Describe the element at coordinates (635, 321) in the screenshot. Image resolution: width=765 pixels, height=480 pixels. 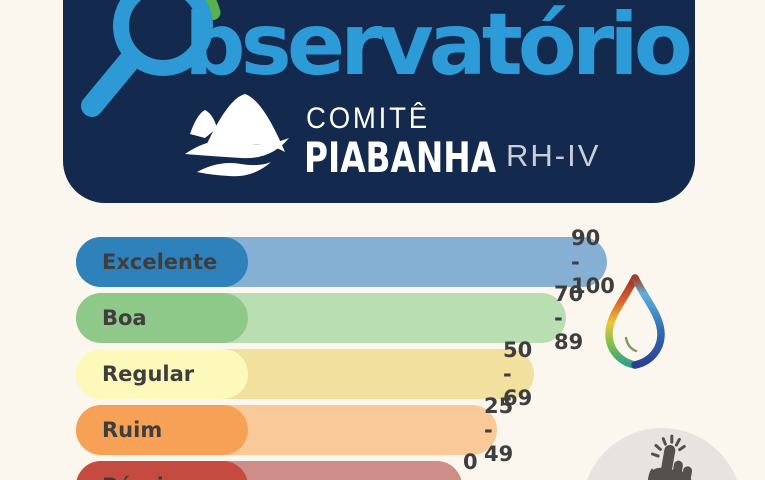
I see `rainbow-water-drop-icon` at that location.